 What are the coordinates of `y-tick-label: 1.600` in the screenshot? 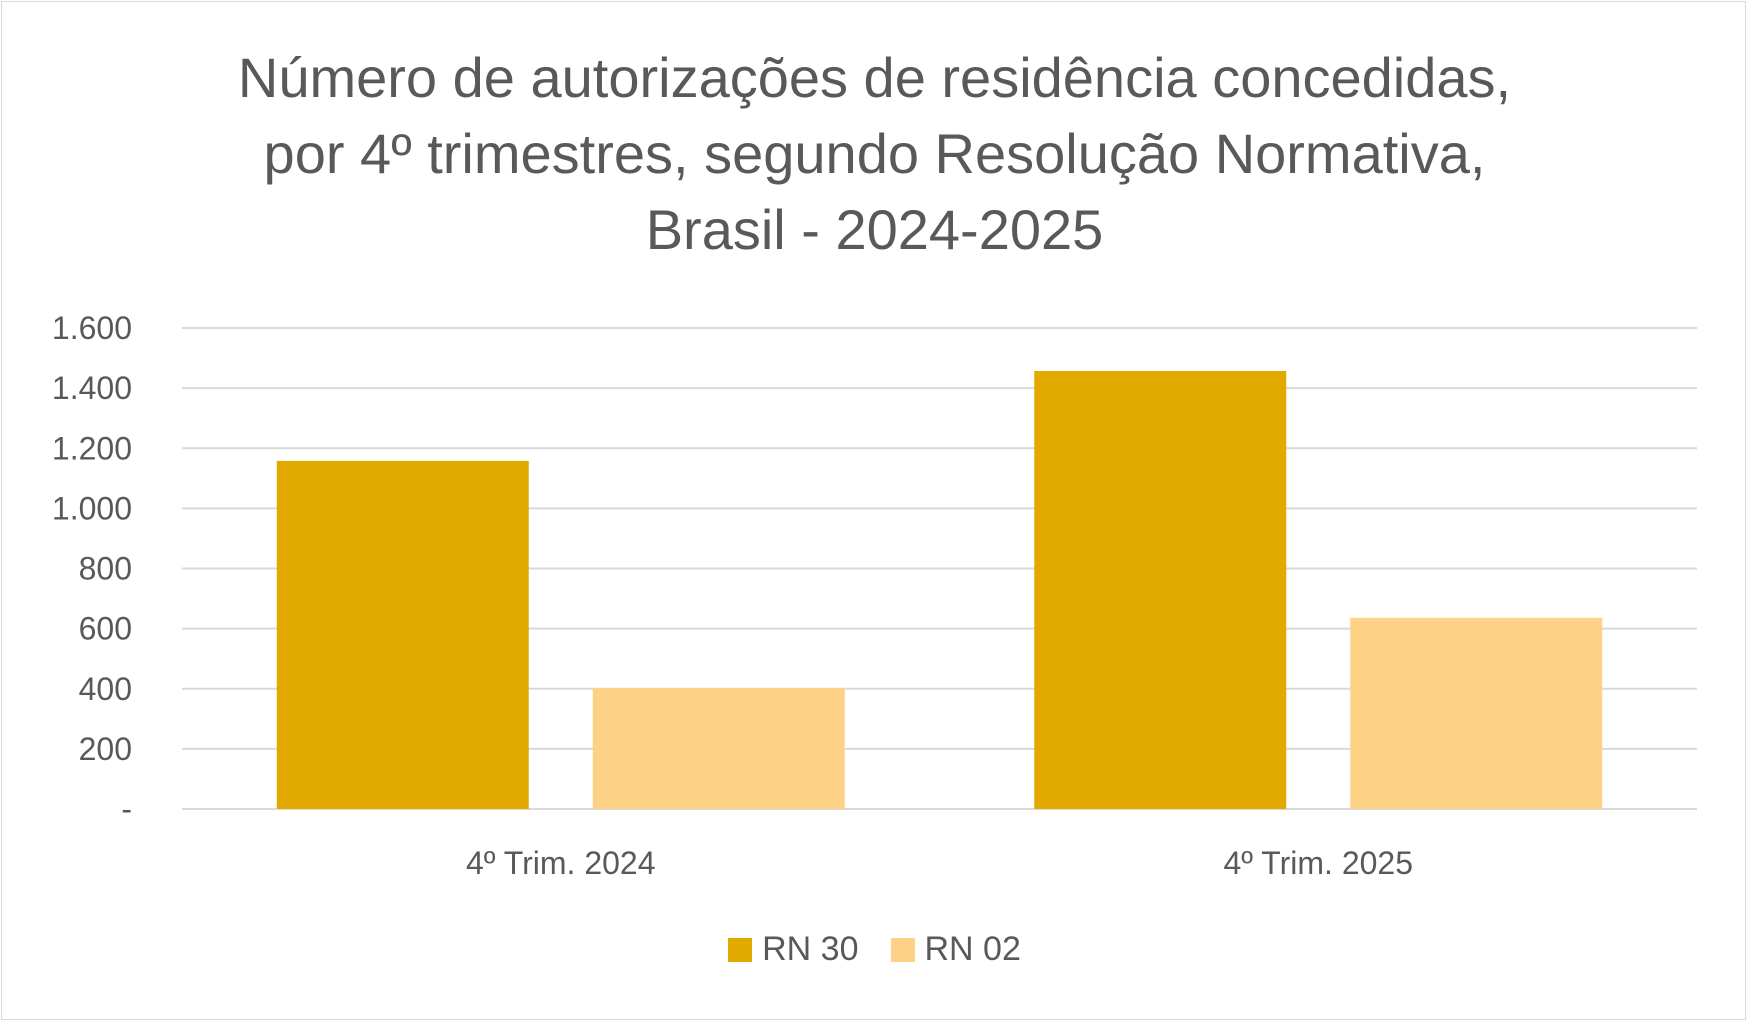 It's located at (92, 328).